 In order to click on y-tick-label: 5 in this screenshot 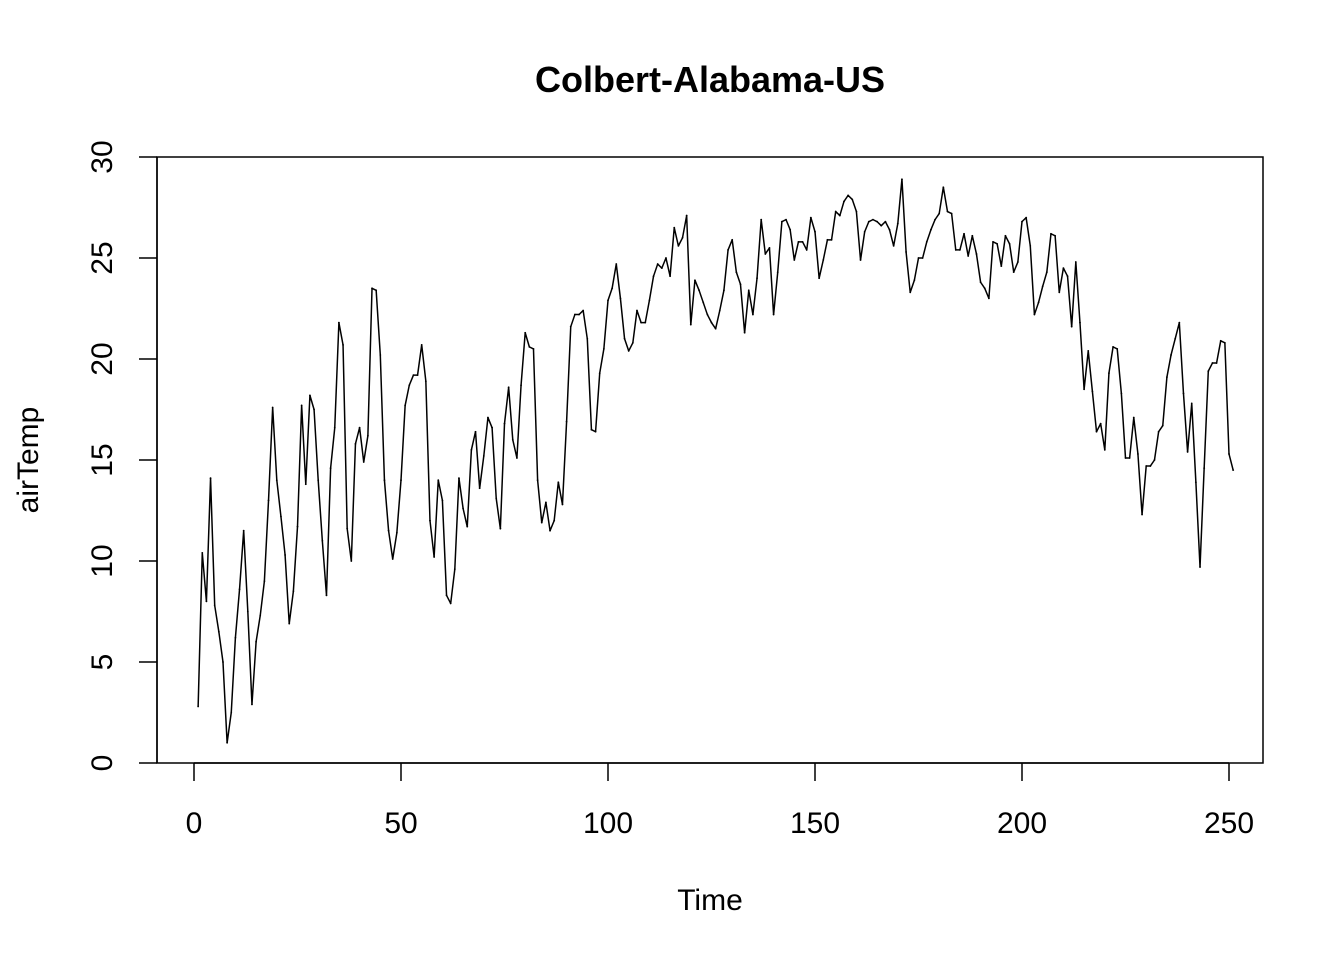, I will do `click(102, 662)`.